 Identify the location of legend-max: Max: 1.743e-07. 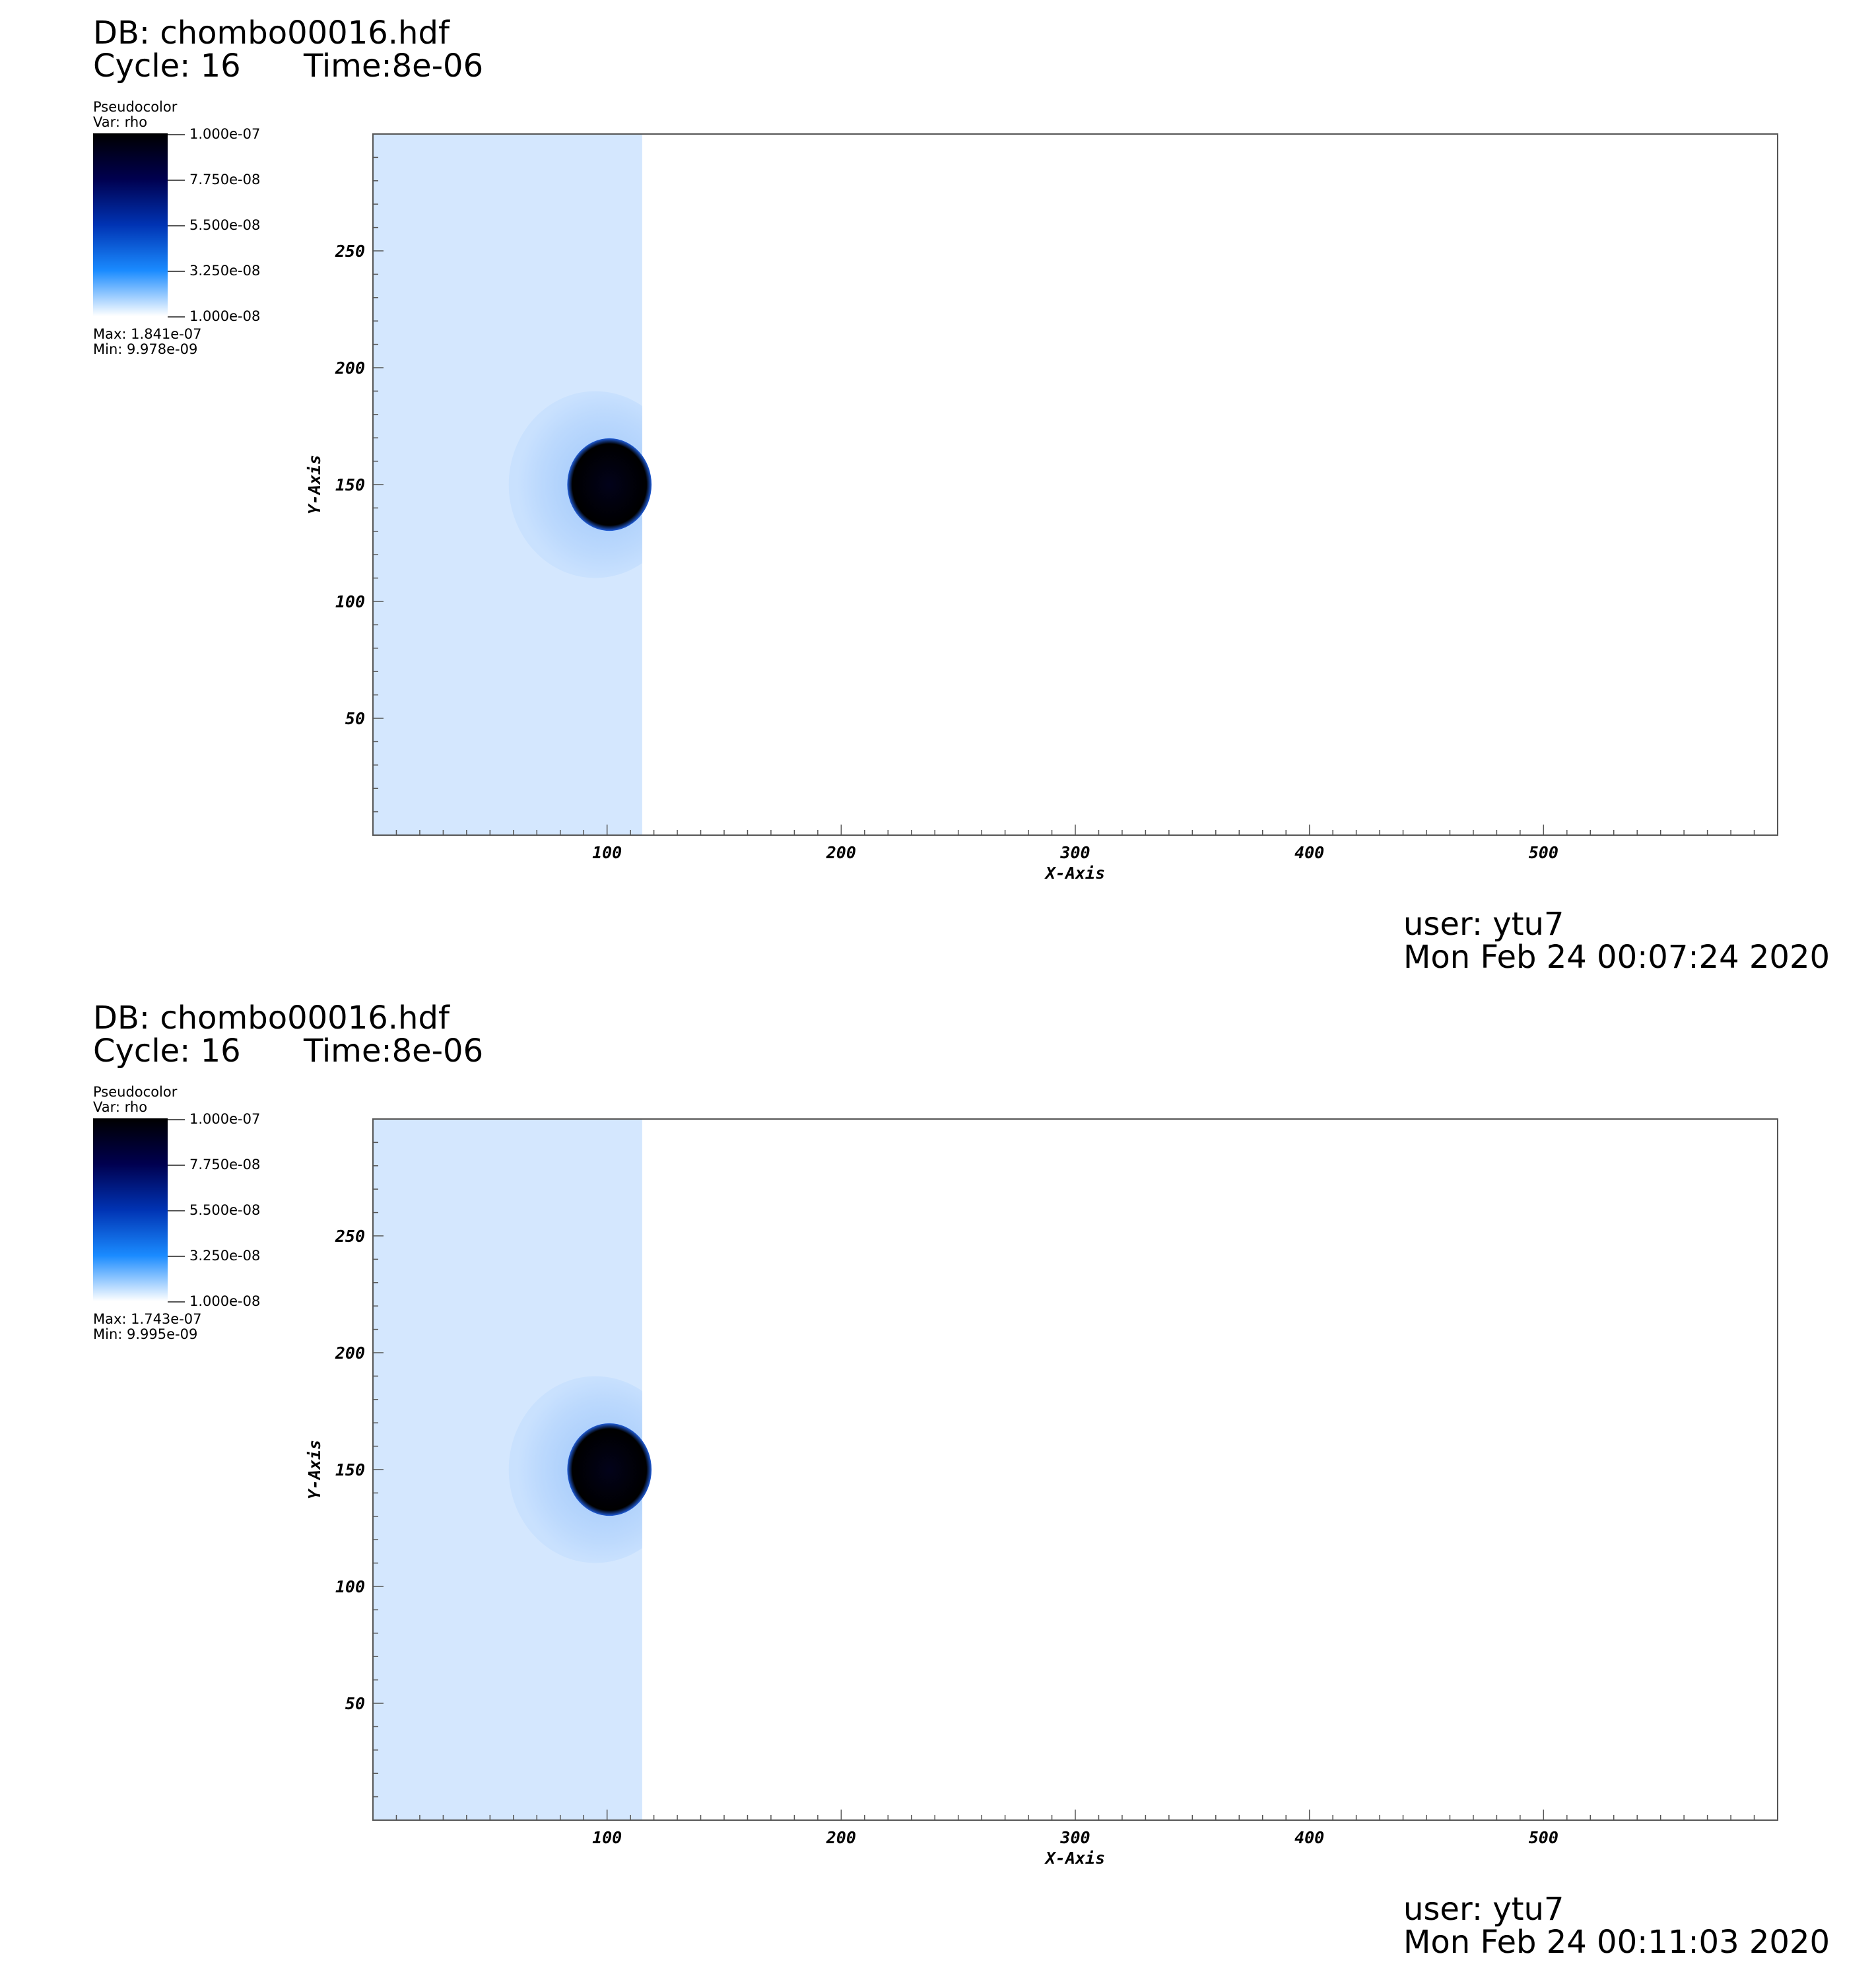
(147, 1319).